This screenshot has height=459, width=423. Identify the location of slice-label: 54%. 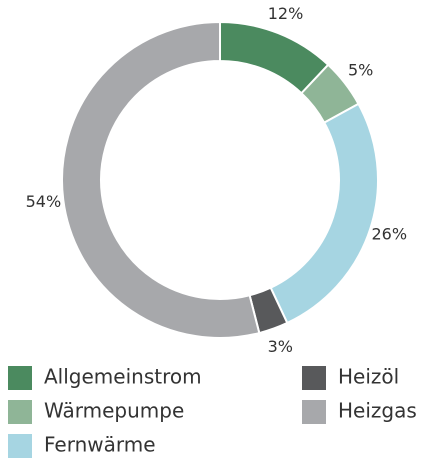
(44, 201).